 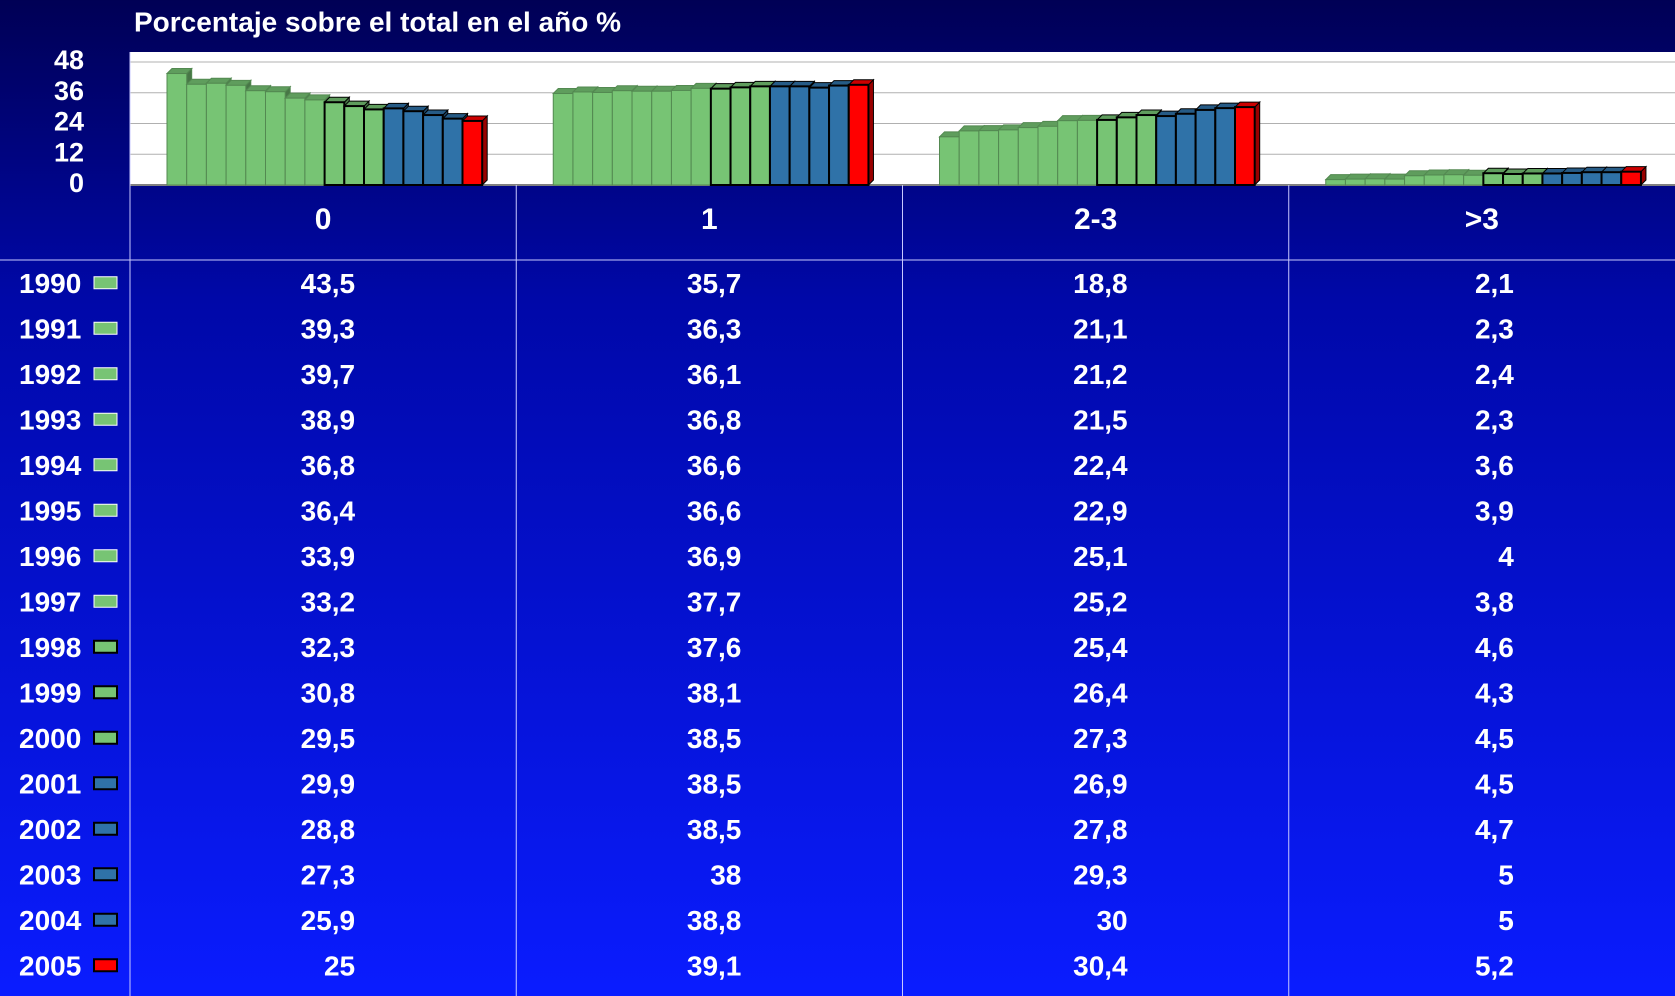 I want to click on table-value: 38,1, so click(x=714, y=693).